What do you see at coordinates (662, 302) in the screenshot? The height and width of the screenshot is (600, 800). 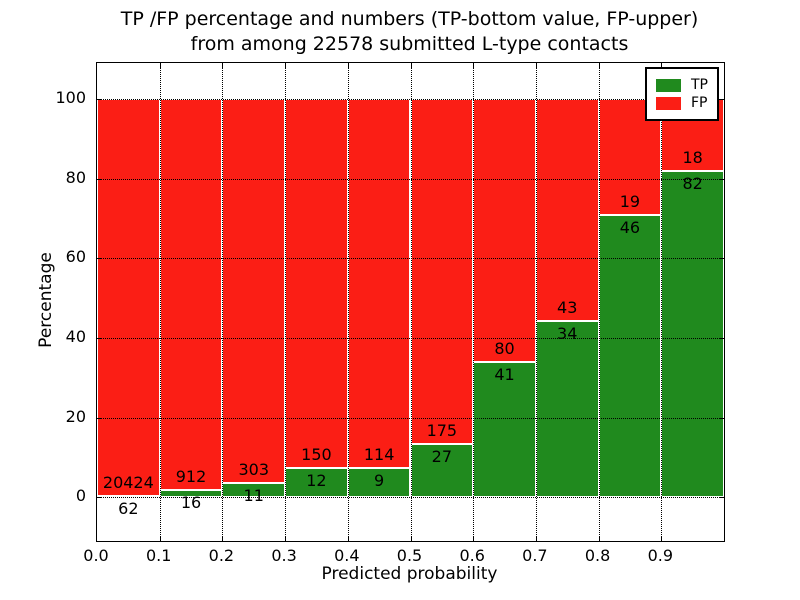 I see `grid-line-x-0.9` at bounding box center [662, 302].